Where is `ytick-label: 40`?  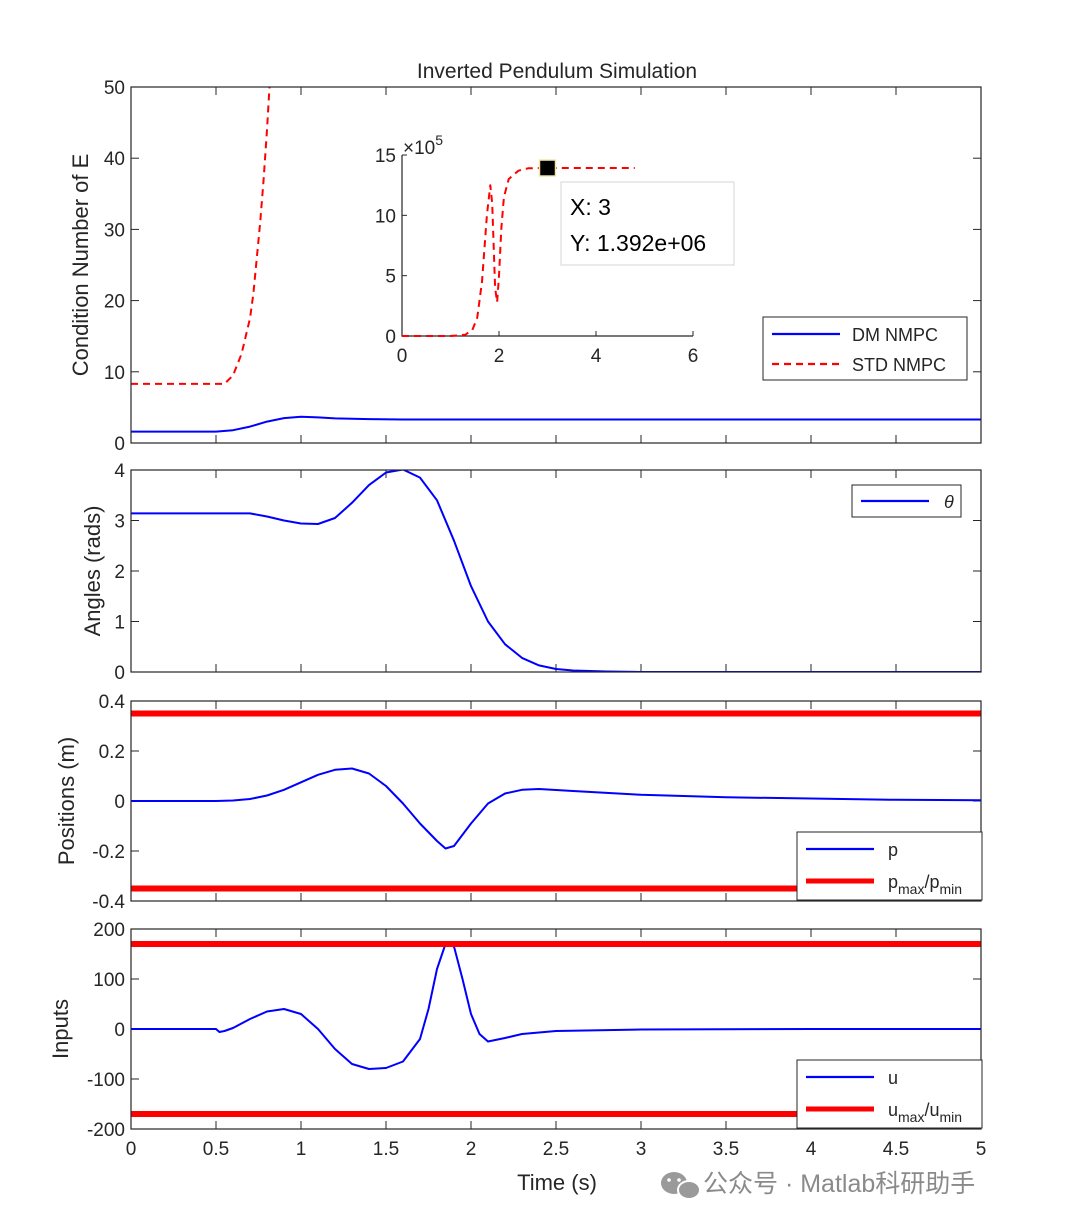
ytick-label: 40 is located at coordinates (114, 159).